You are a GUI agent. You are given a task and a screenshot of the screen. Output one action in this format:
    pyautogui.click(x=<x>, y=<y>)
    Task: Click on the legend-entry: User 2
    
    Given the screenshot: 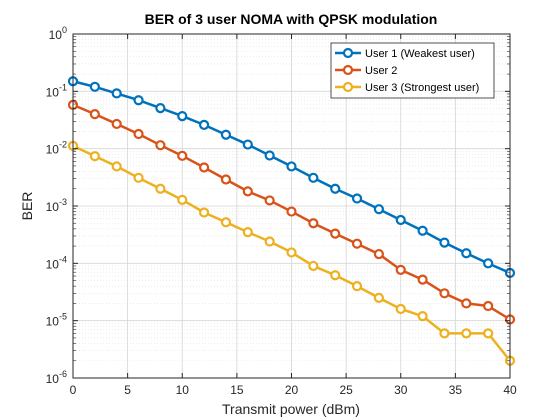 What is the action you would take?
    pyautogui.click(x=366, y=70)
    